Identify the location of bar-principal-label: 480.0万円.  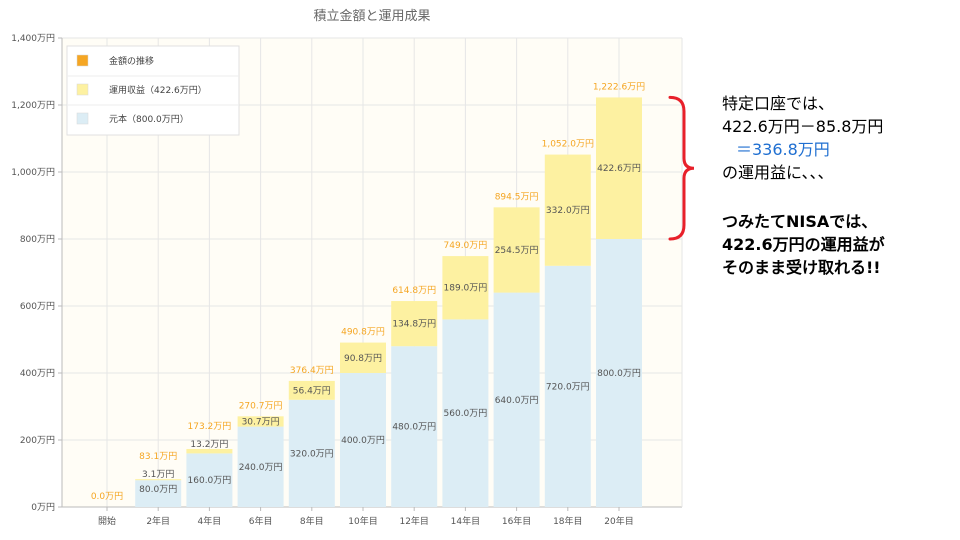
(414, 427).